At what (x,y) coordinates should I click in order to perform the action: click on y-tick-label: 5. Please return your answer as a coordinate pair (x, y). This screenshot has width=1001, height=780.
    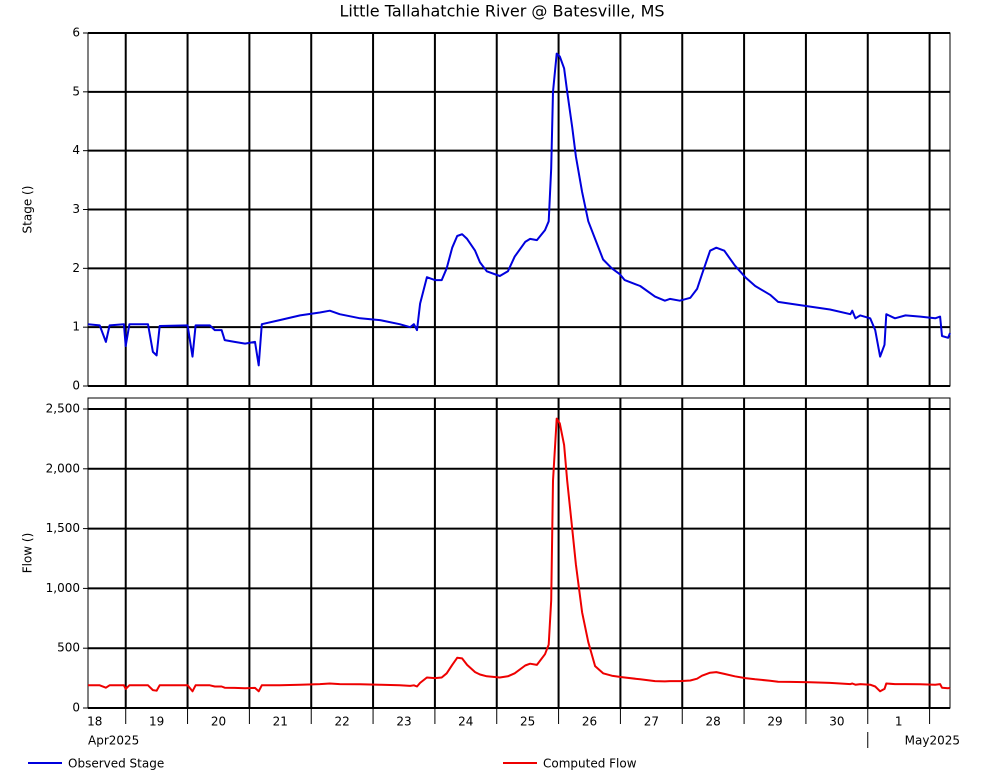
    Looking at the image, I should click on (76, 91).